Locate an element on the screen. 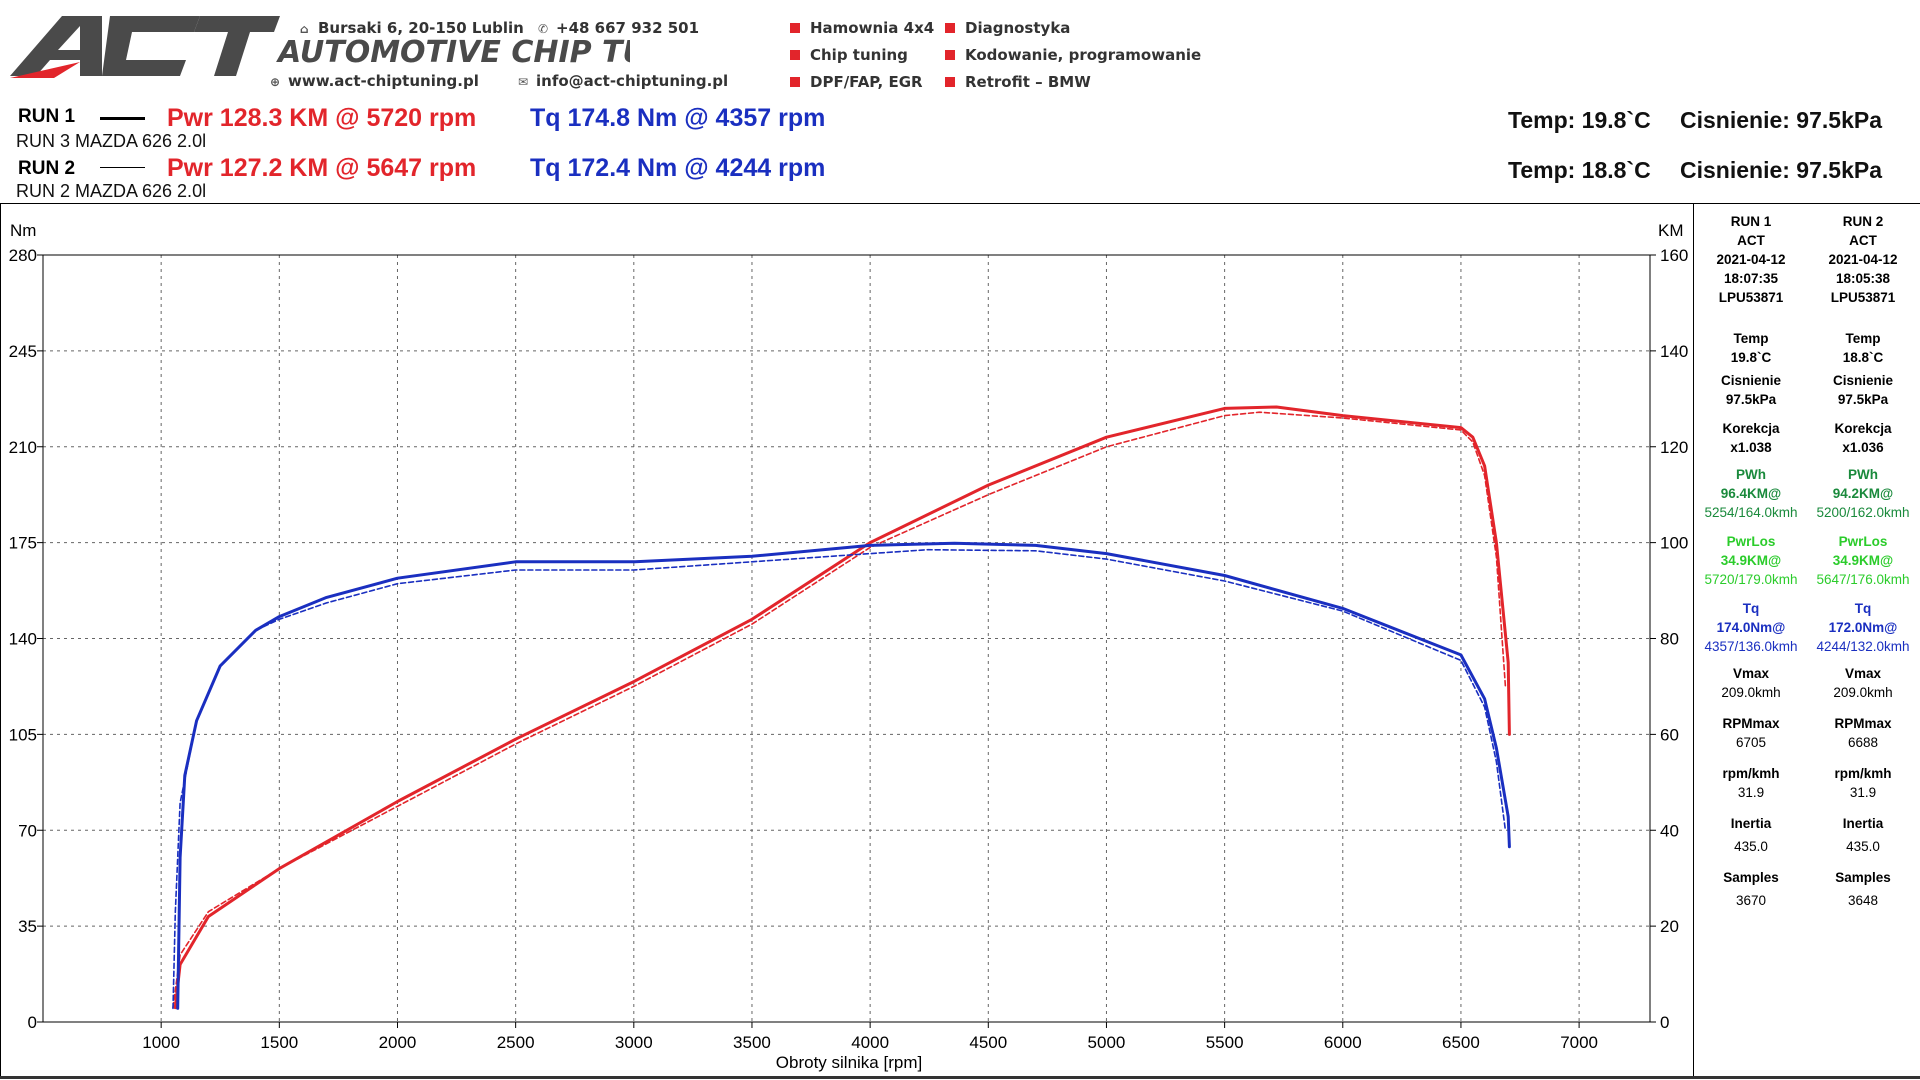 Image resolution: width=1920 pixels, height=1080 pixels. run1-pressure: Cisnienie: 97.5kPa is located at coordinates (1781, 120).